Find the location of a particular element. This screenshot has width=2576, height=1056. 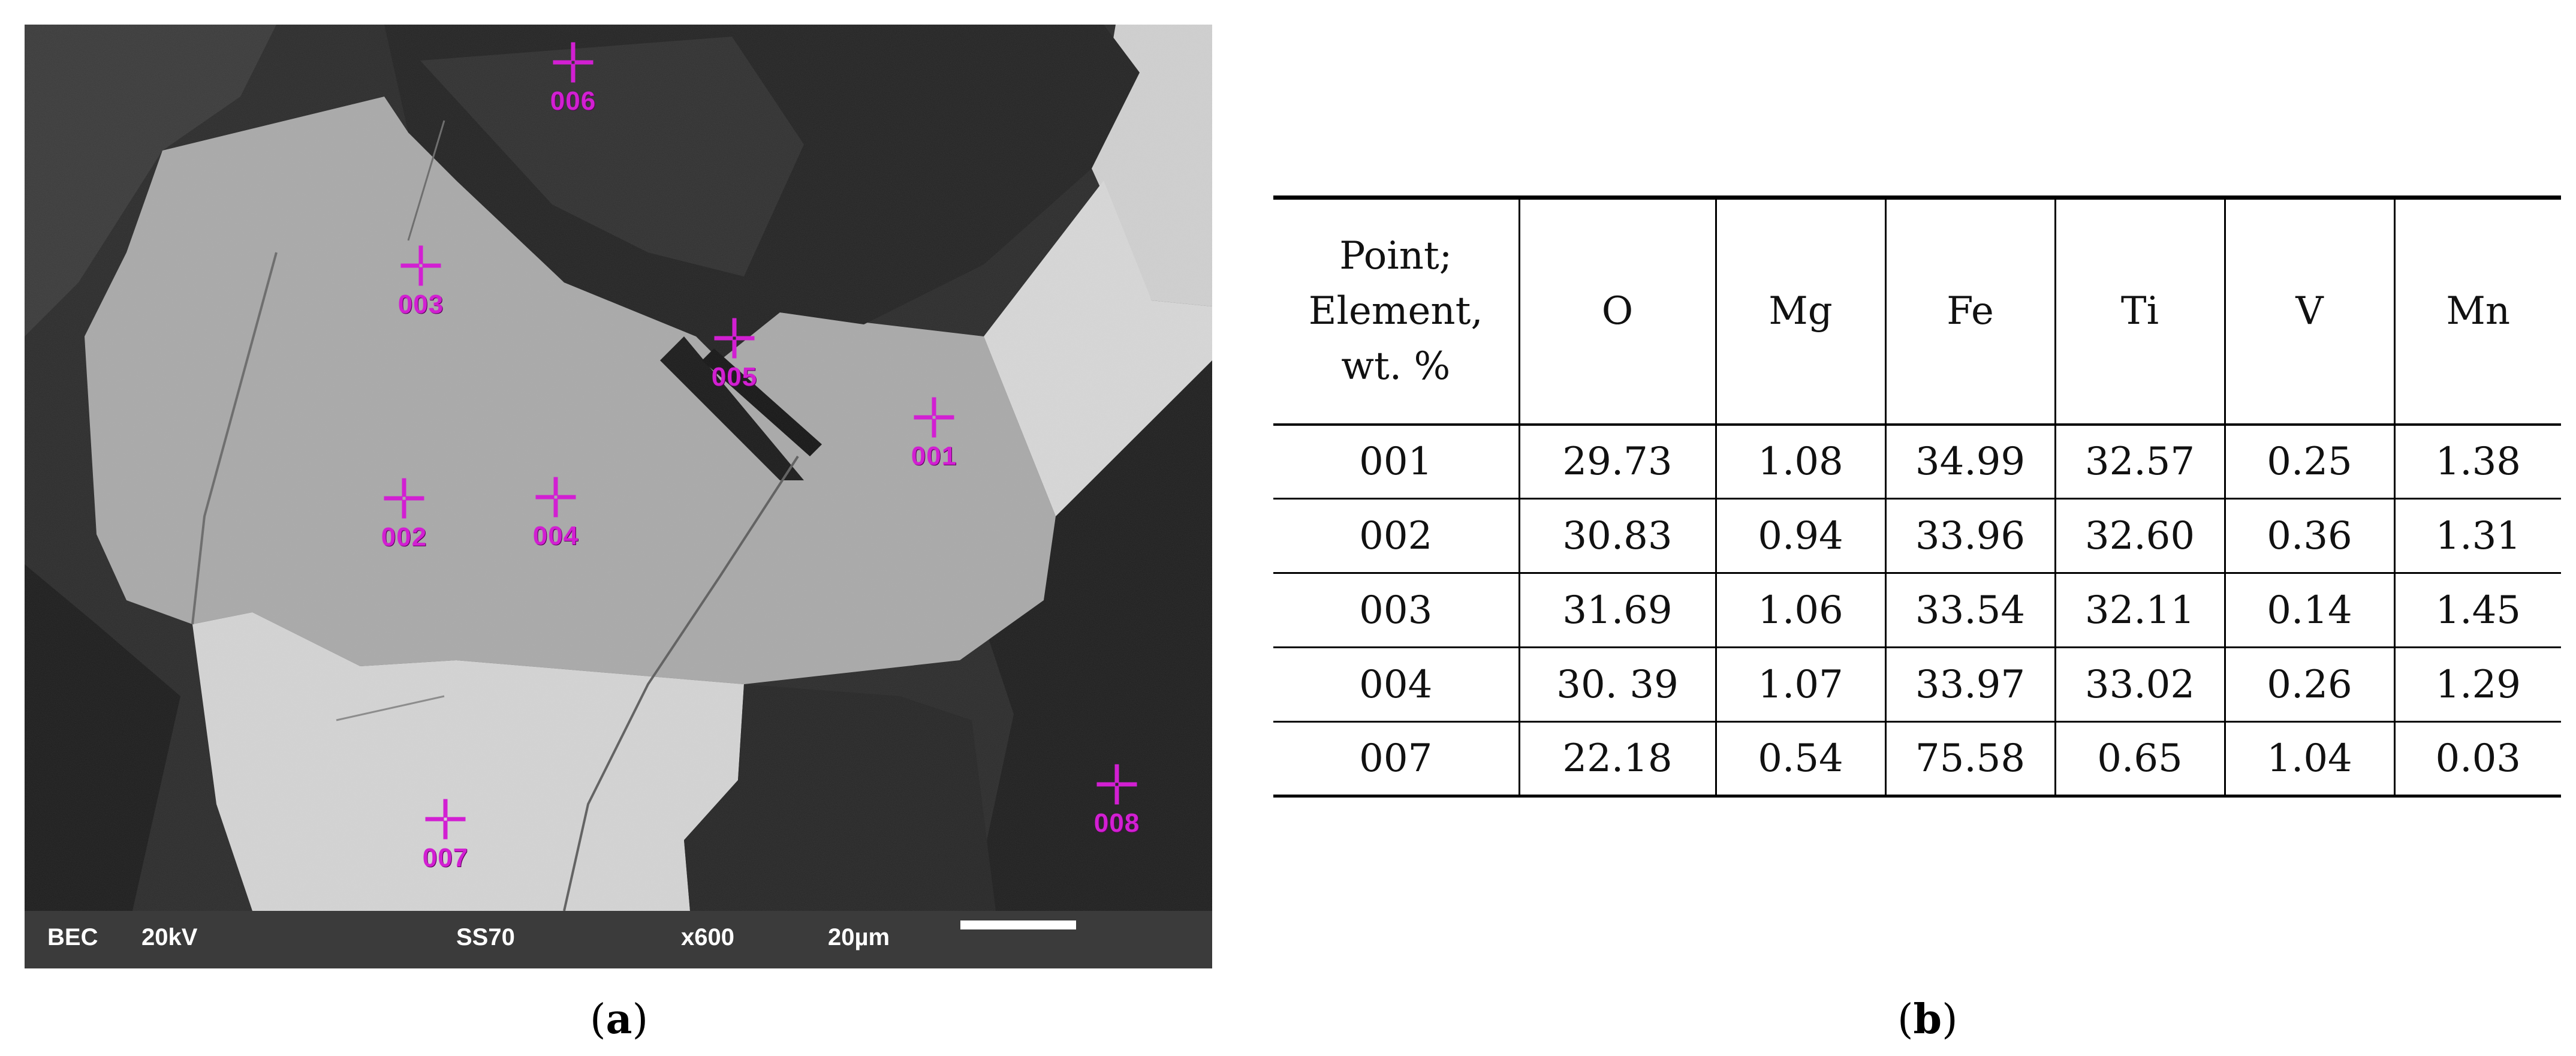

table-cell: 1.38 is located at coordinates (2477, 462).